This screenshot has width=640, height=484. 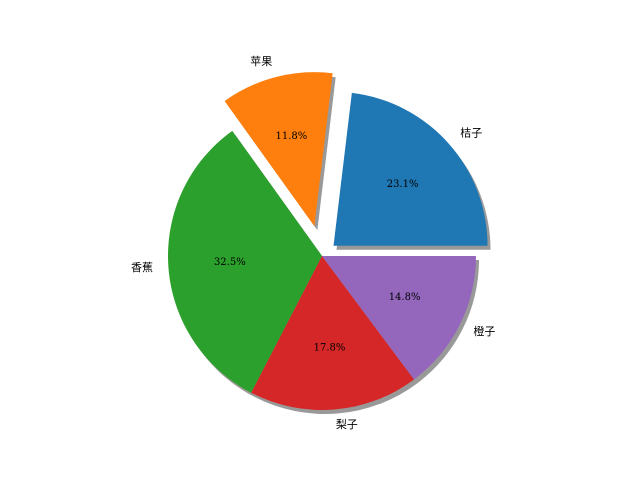 What do you see at coordinates (347, 424) in the screenshot?
I see `slice-label: 梨子` at bounding box center [347, 424].